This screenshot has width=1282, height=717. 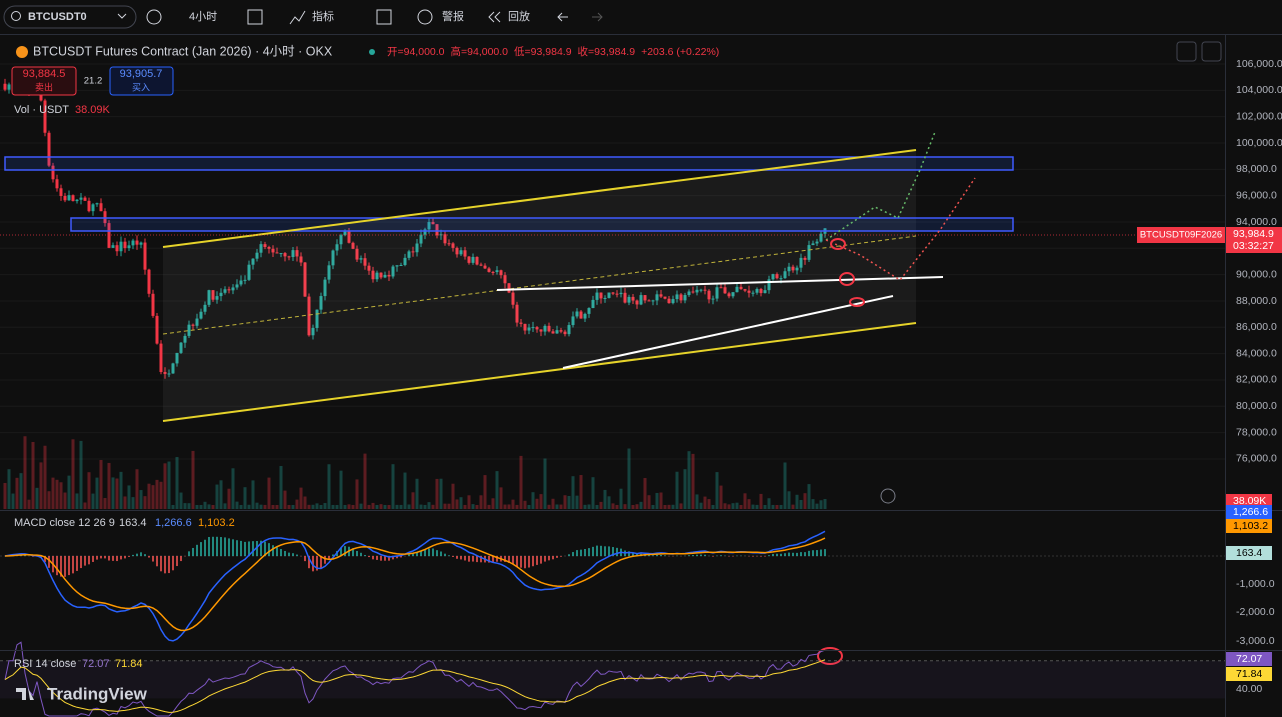 I want to click on channel-line, so click(x=539, y=372).